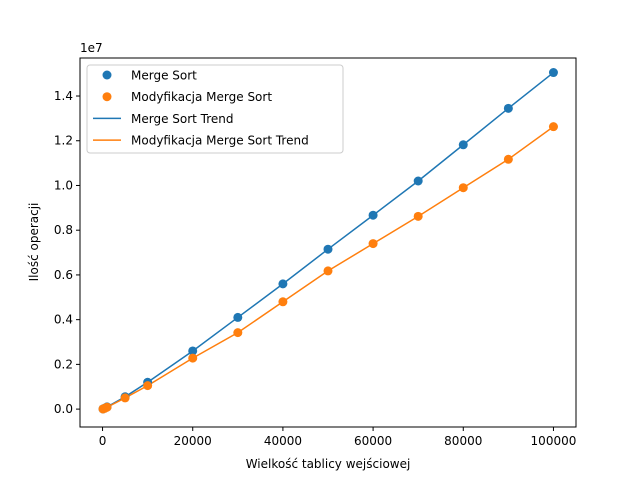  What do you see at coordinates (63, 96) in the screenshot?
I see `y-tick-label: 1.4` at bounding box center [63, 96].